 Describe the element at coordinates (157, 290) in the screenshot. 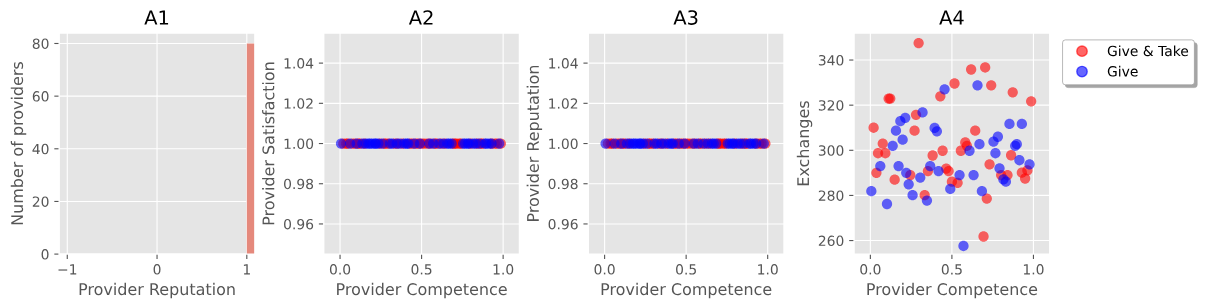

I see `x-axis-title: Provider Reputation` at that location.